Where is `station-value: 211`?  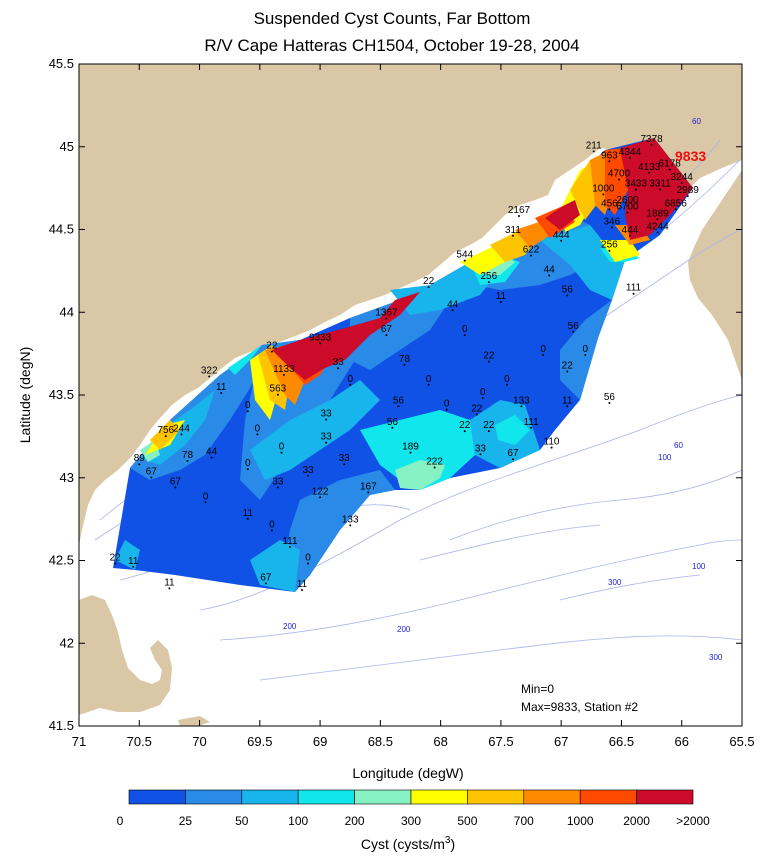 station-value: 211 is located at coordinates (594, 145).